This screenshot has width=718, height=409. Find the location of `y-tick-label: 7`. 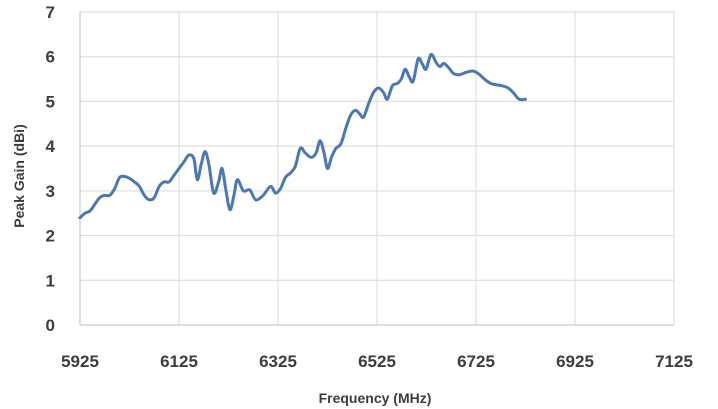

y-tick-label: 7 is located at coordinates (50, 12).